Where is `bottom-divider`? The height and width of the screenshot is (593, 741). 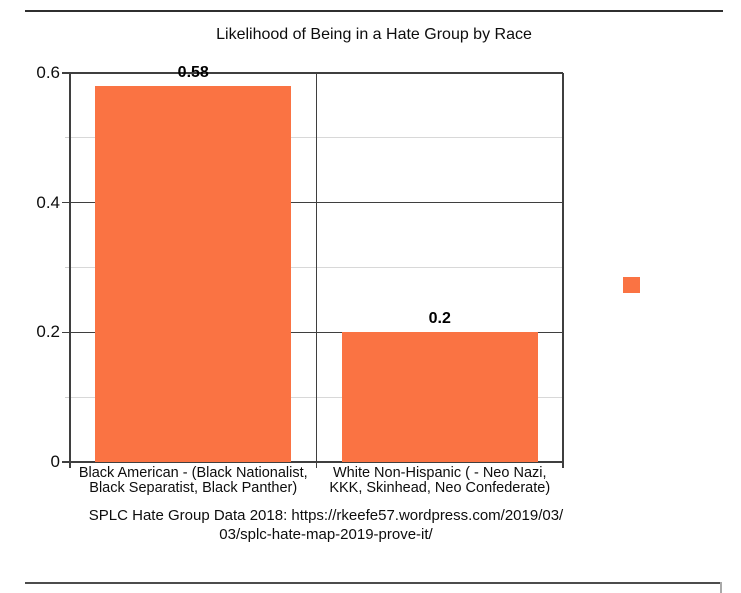
bottom-divider is located at coordinates (373, 583).